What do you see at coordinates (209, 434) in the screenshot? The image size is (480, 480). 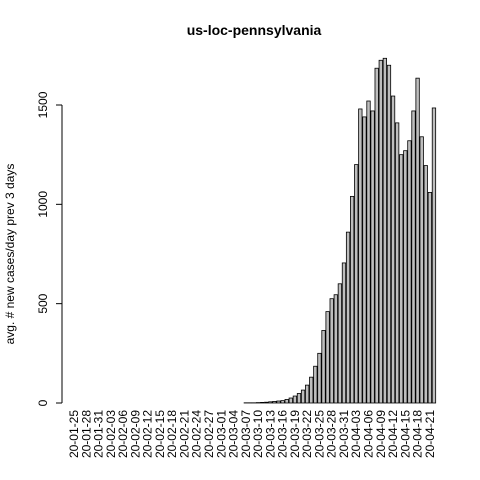 I see `x-tick-label: 20-02-27` at bounding box center [209, 434].